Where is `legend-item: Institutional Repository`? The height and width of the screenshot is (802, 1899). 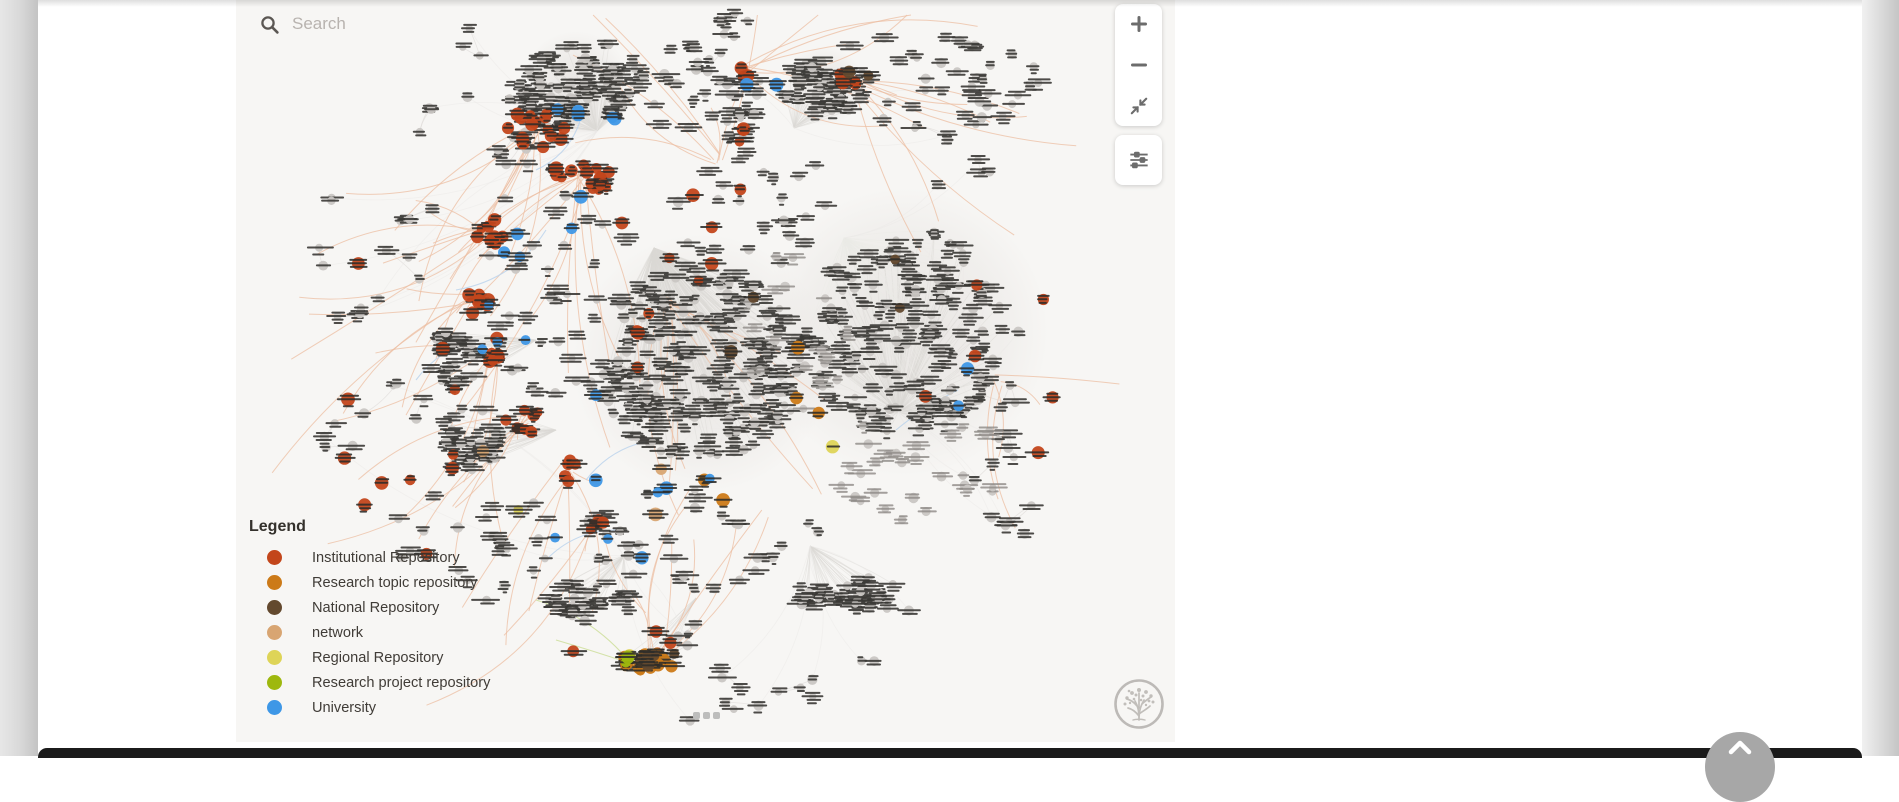
legend-item: Institutional Repository is located at coordinates (369, 557).